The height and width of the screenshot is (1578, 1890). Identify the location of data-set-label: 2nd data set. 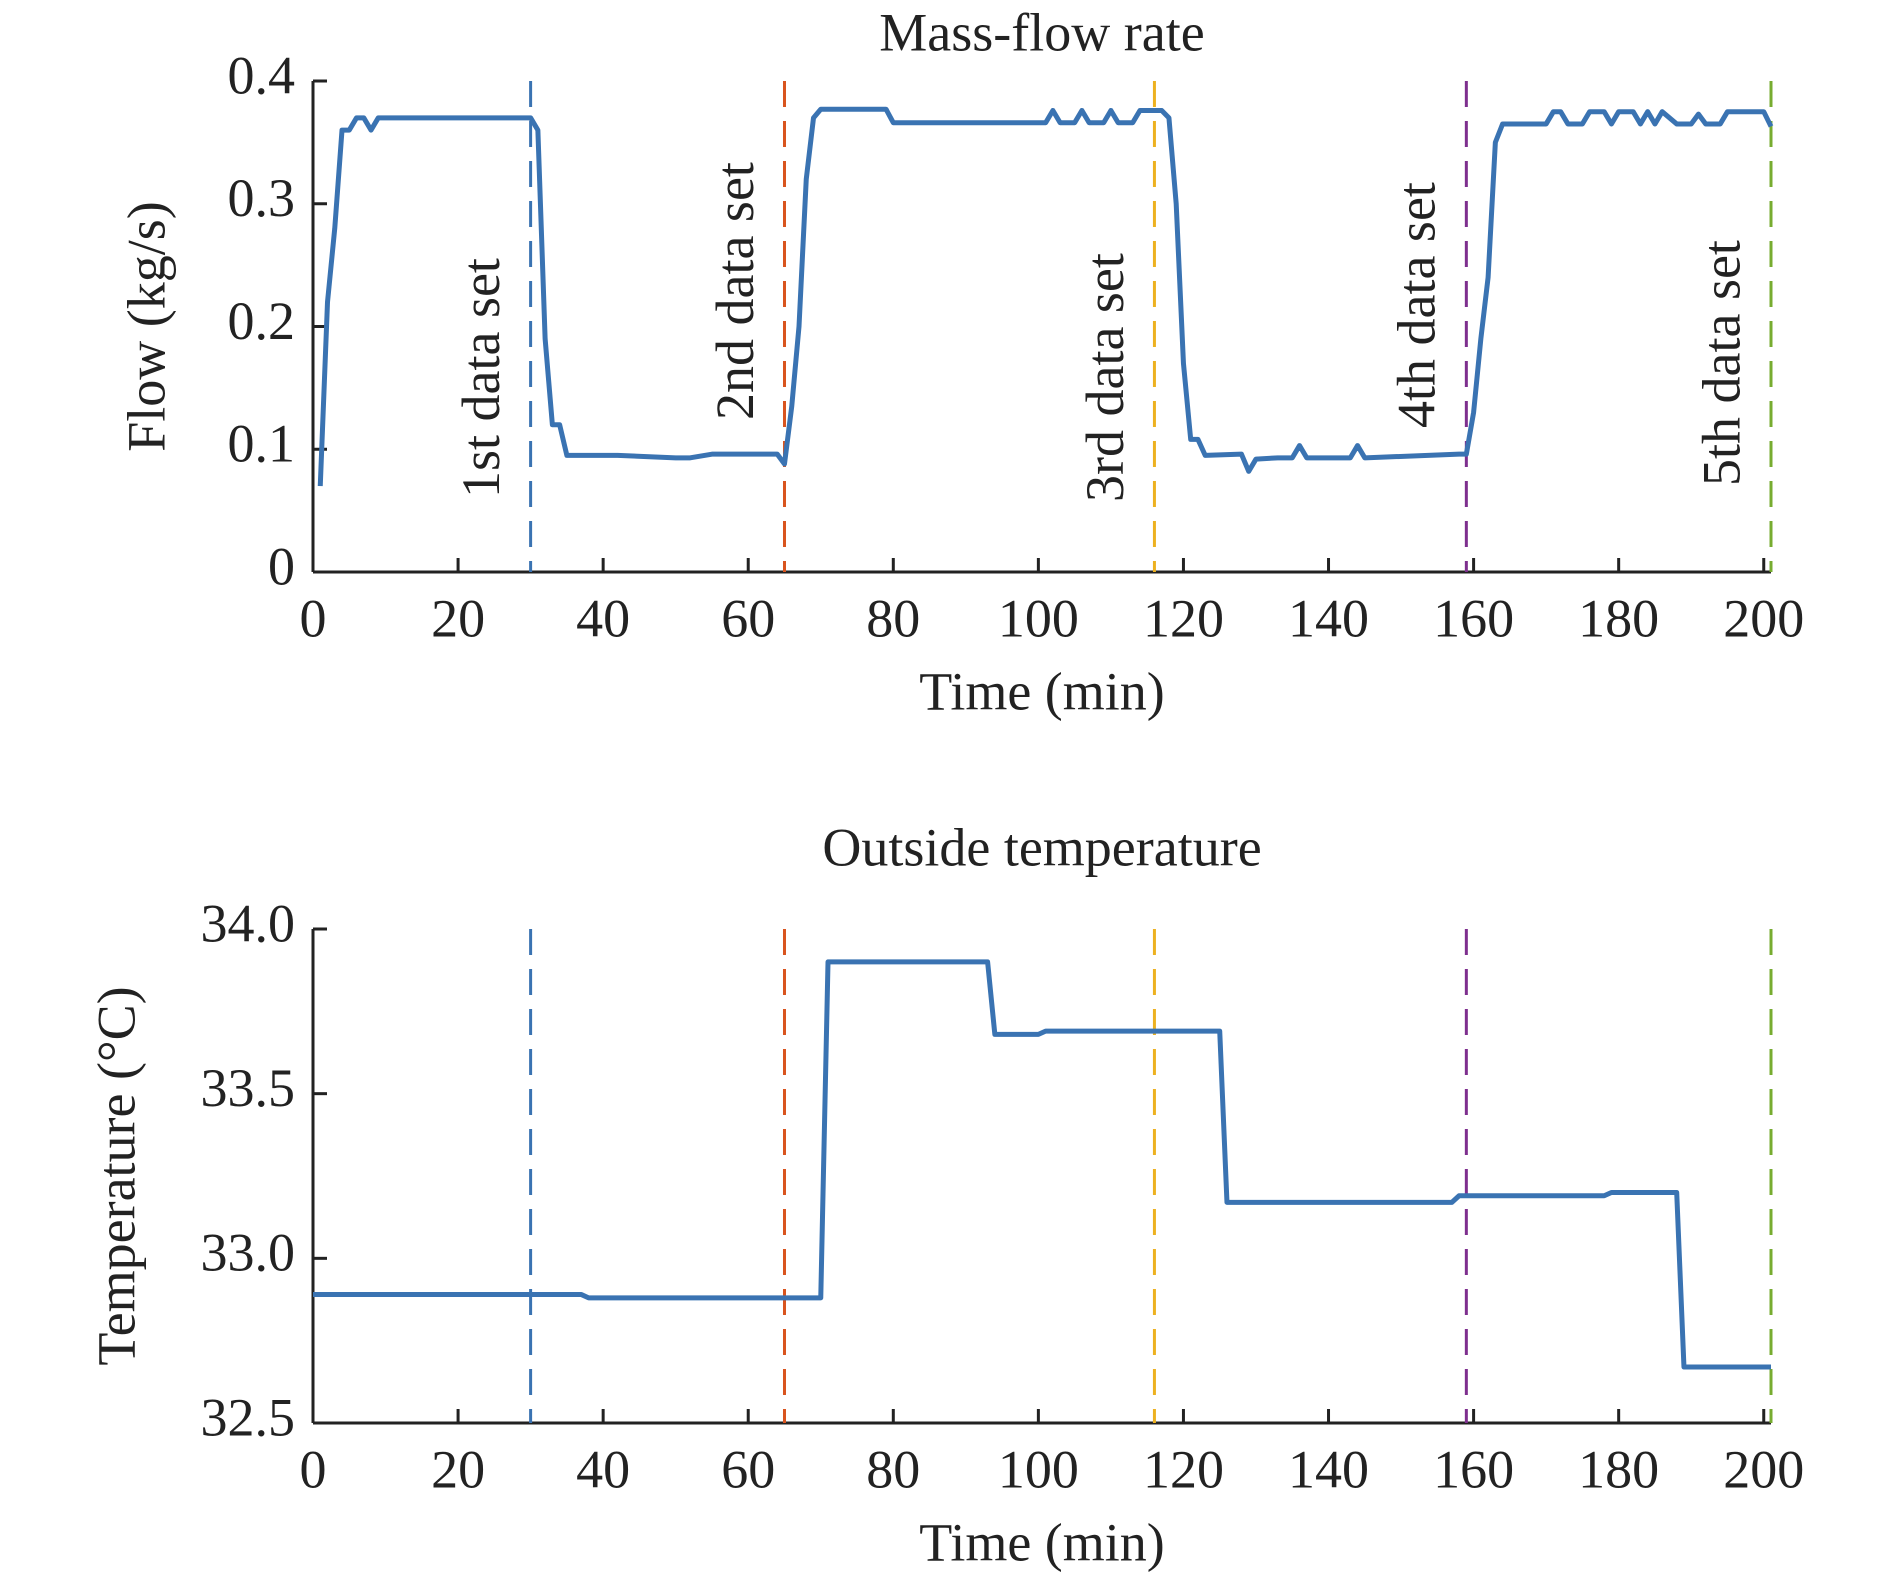
(735, 291).